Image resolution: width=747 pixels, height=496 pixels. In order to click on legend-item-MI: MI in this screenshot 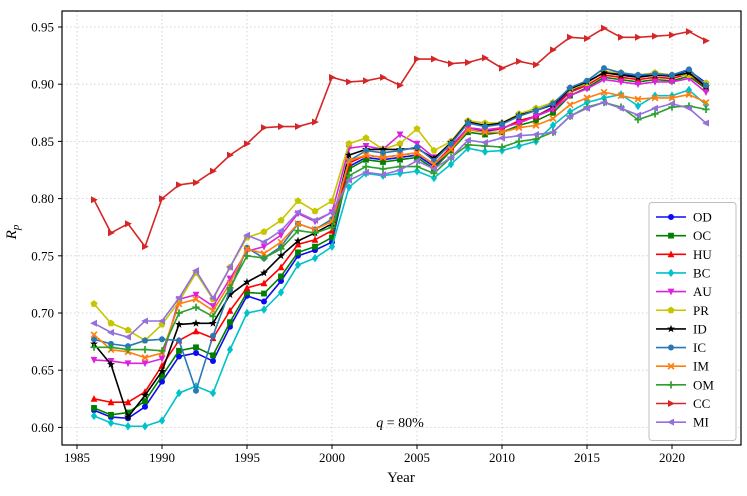, I will do `click(682, 422)`.